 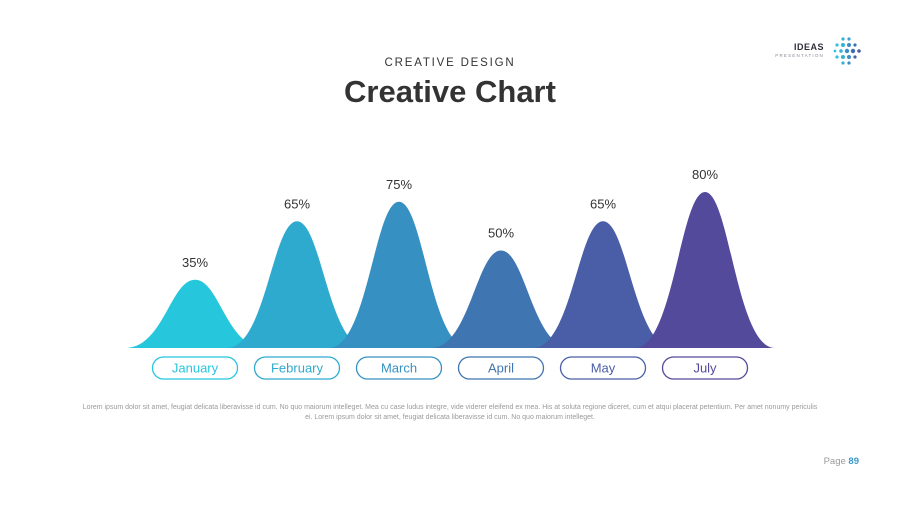 I want to click on bell-april, so click(x=501, y=299).